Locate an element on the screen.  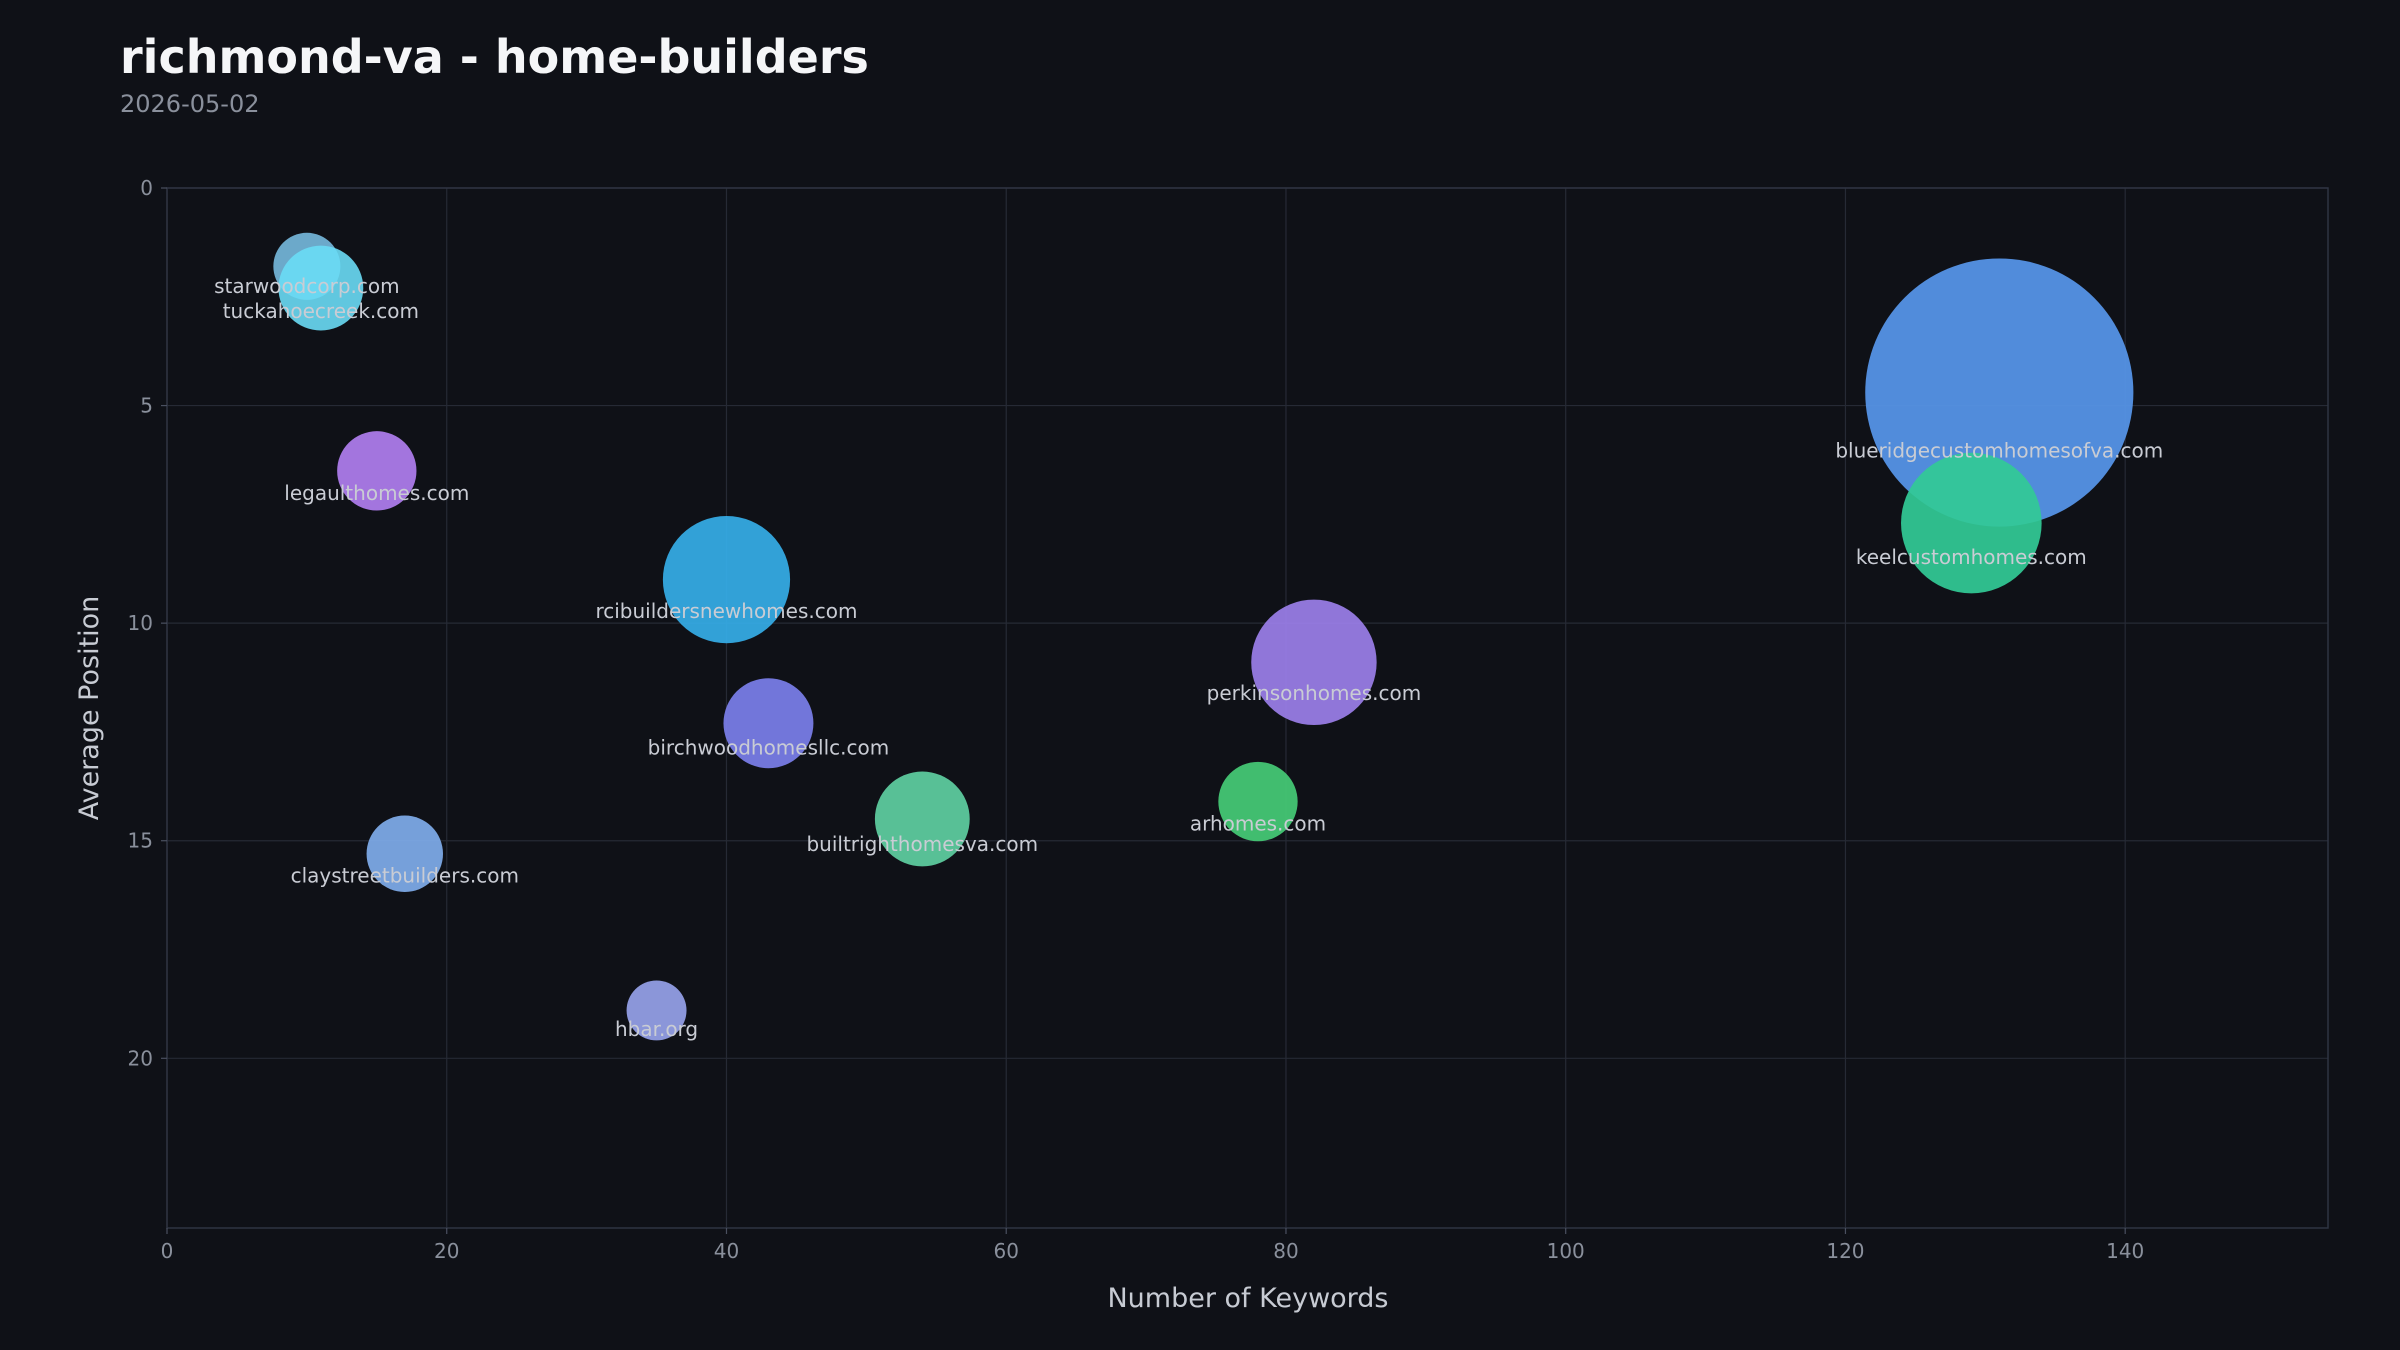
bubble-label: legaulthomes.com is located at coordinates (376, 493).